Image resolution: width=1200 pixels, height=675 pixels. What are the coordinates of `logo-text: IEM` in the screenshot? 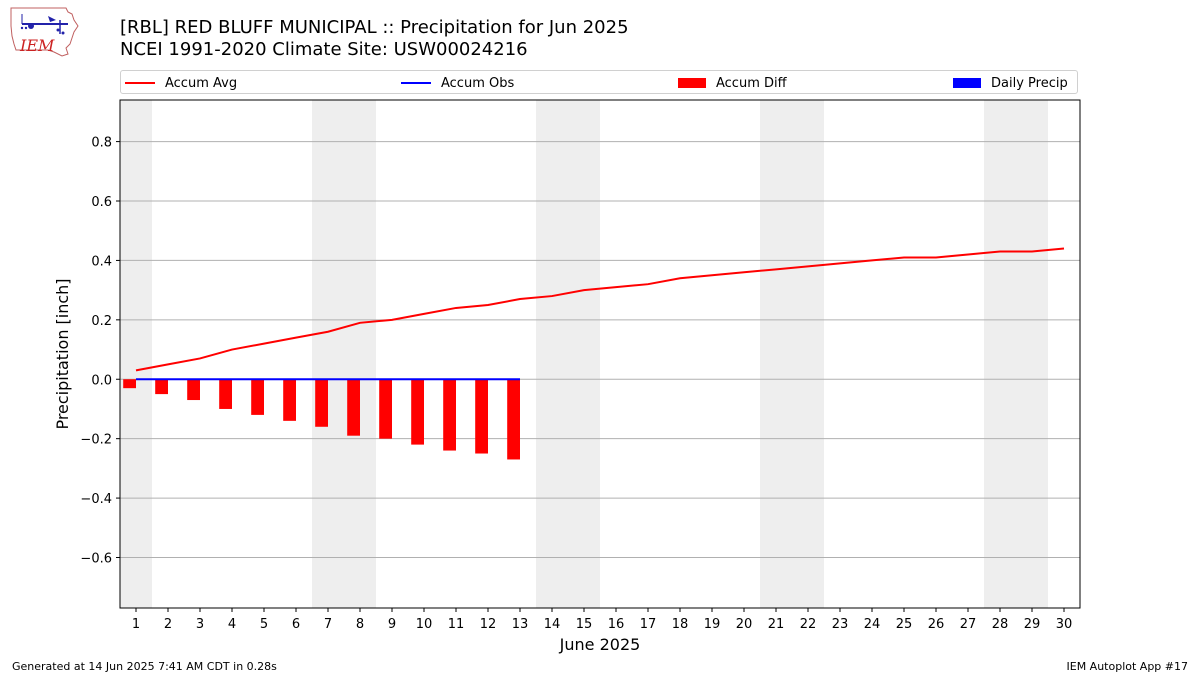 It's located at (37, 45).